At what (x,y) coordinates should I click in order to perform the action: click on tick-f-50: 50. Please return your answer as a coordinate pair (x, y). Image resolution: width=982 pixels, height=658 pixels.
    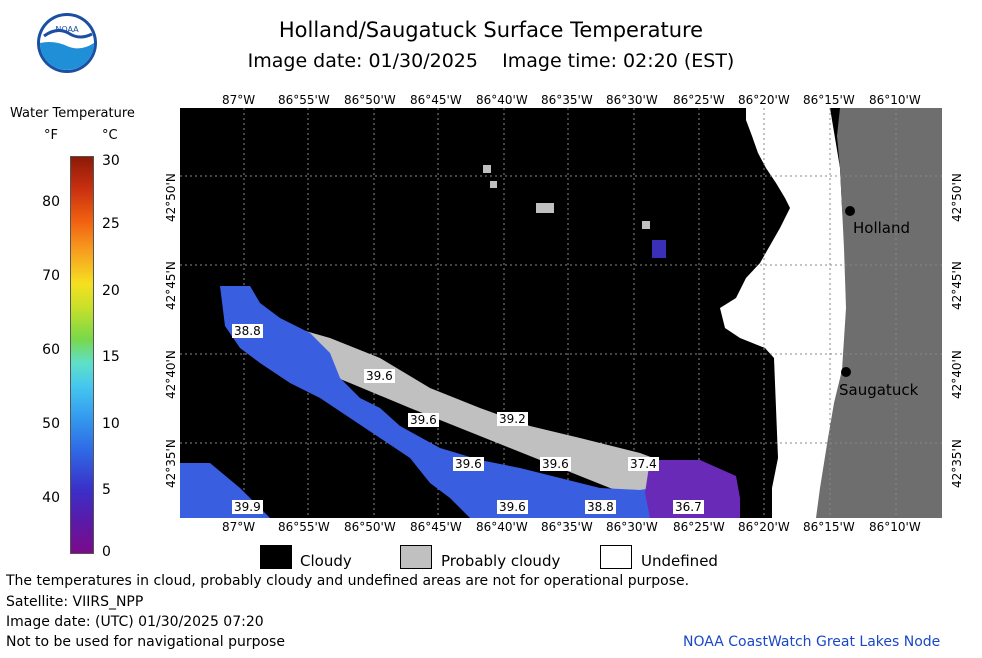
    Looking at the image, I should click on (51, 424).